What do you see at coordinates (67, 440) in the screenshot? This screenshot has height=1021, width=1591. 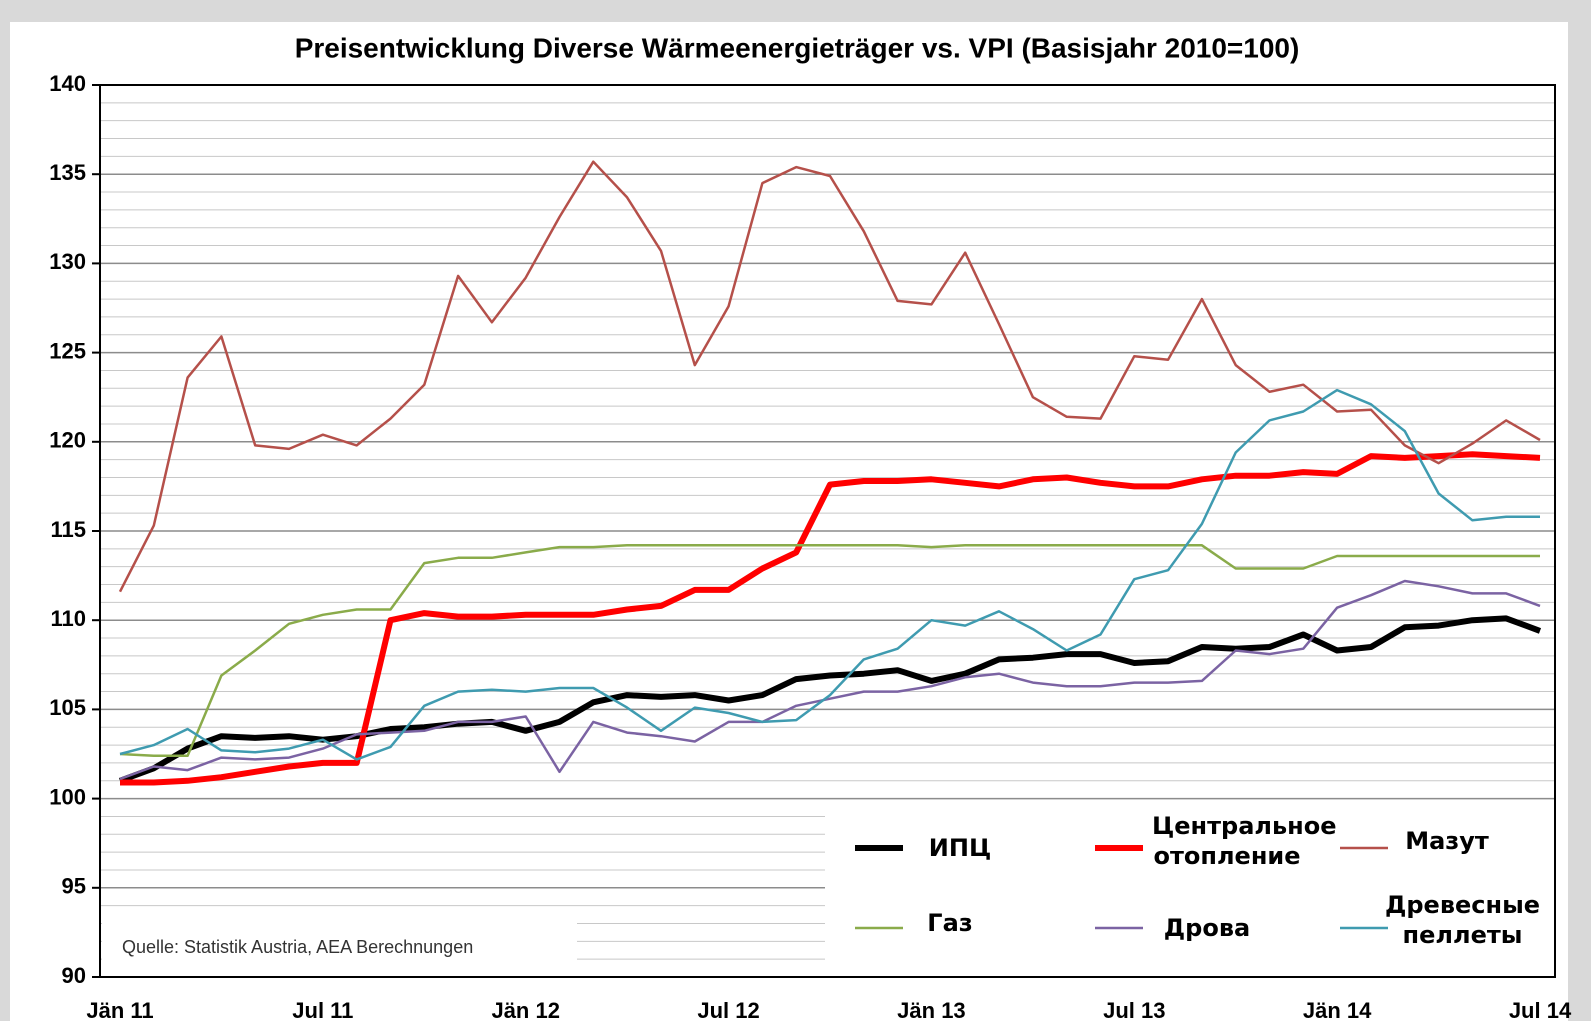 I see `y-tick-label: 120` at bounding box center [67, 440].